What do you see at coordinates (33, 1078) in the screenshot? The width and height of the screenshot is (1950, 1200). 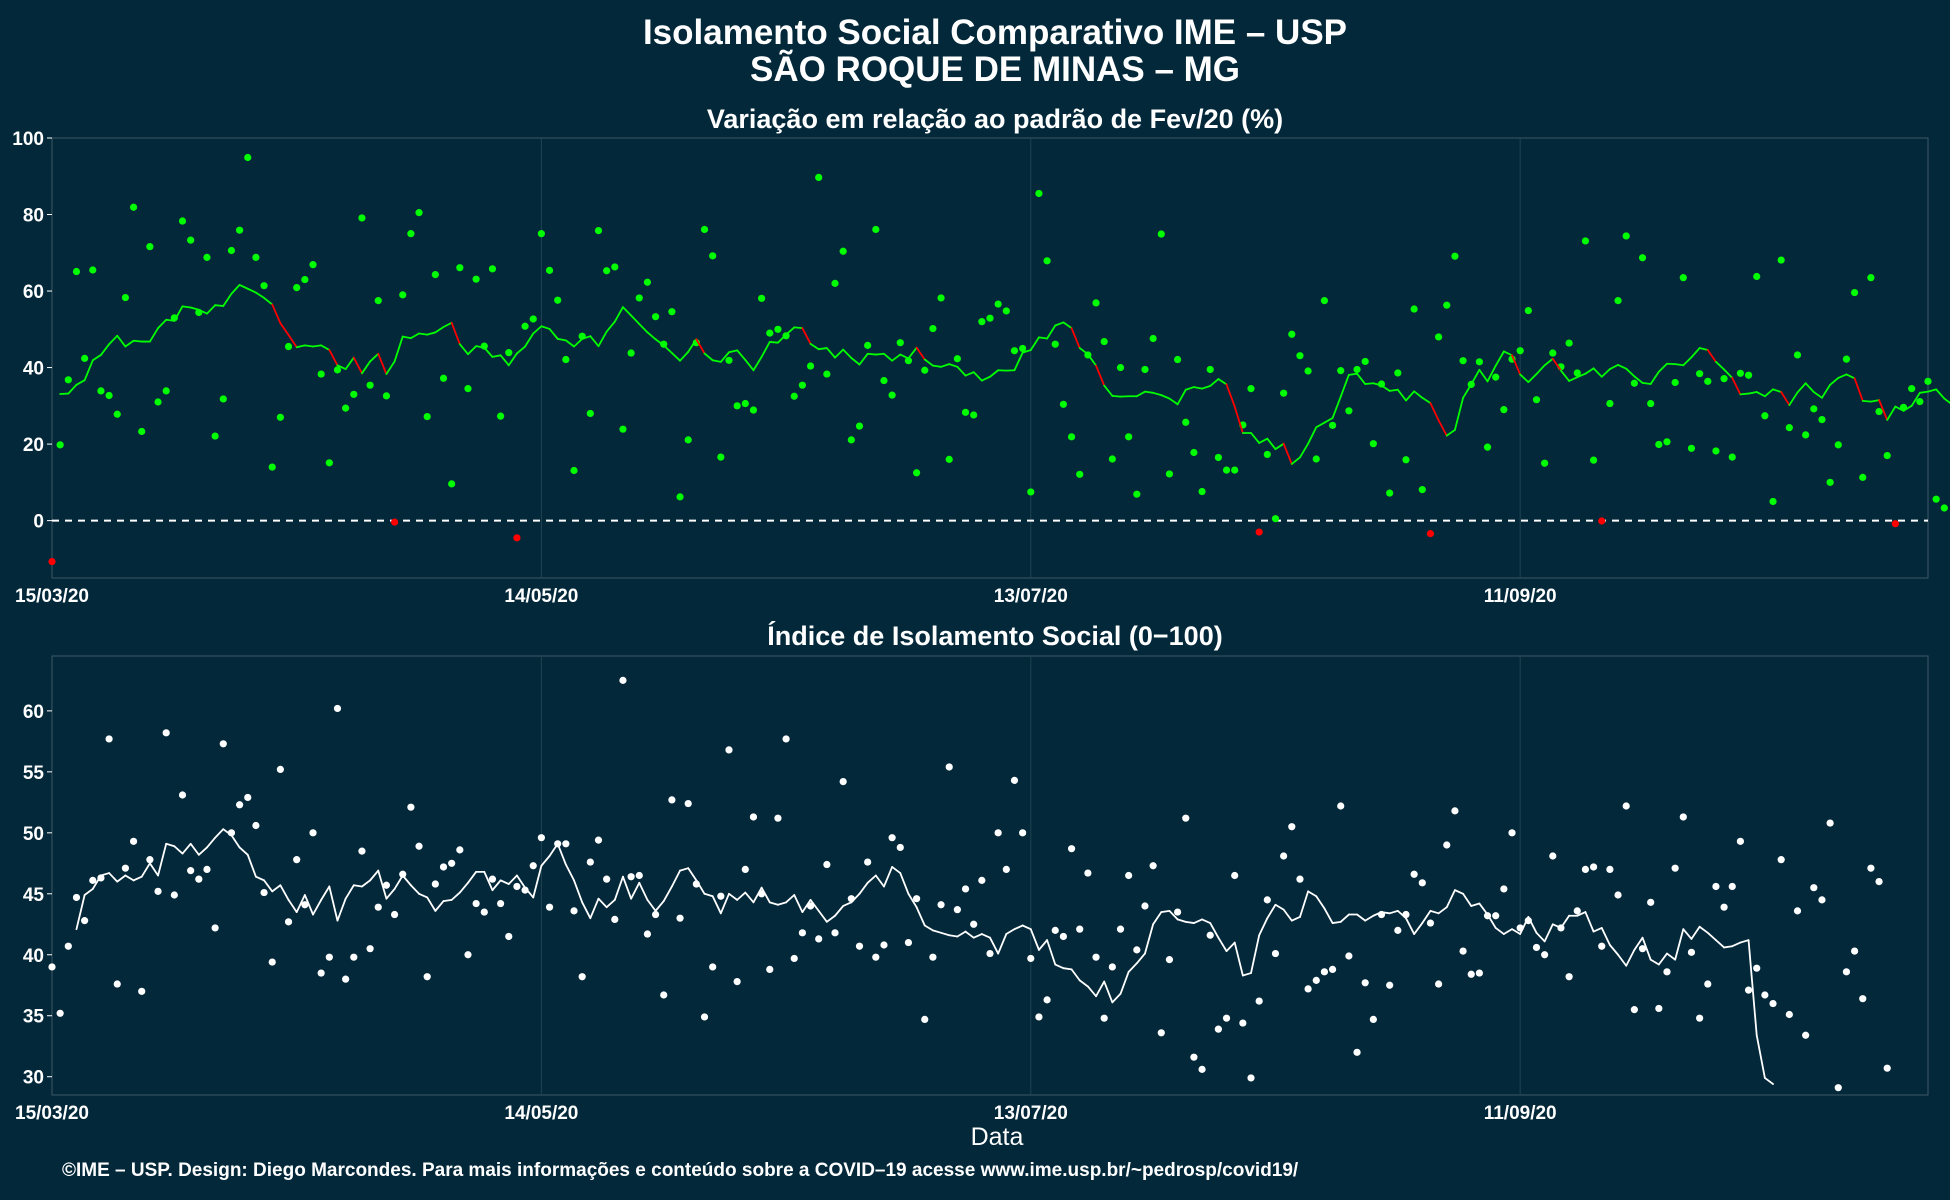 I see `y-tick-label: 30` at bounding box center [33, 1078].